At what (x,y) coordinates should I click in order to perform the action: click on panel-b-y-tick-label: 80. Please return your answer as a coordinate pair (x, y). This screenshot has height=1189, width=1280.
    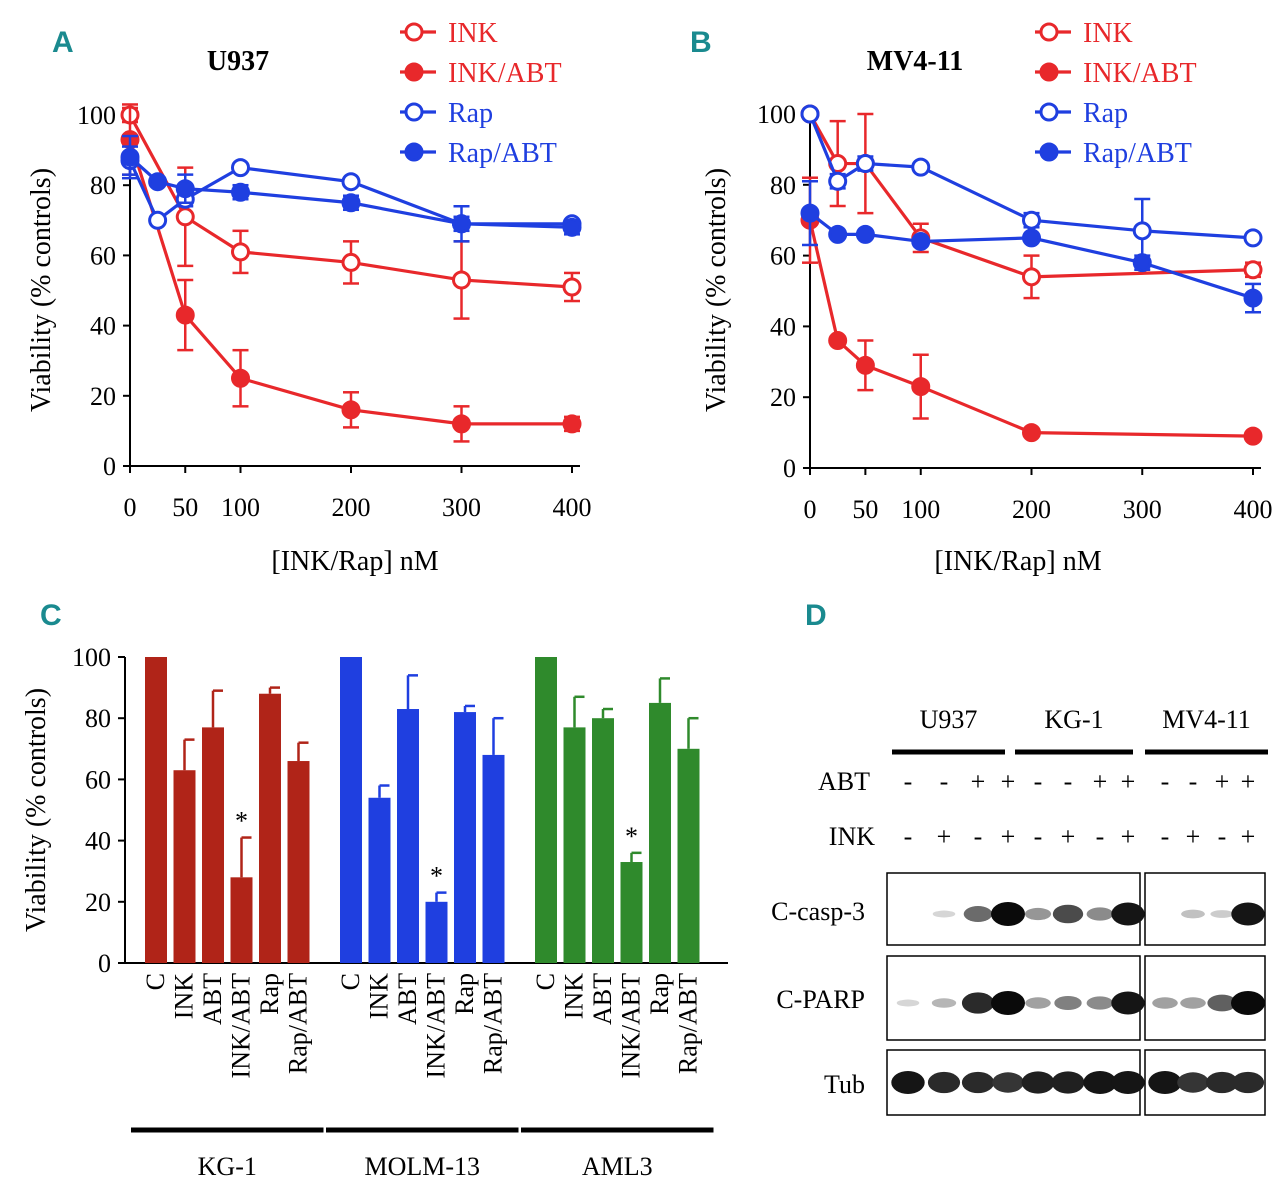
    Looking at the image, I should click on (783, 185).